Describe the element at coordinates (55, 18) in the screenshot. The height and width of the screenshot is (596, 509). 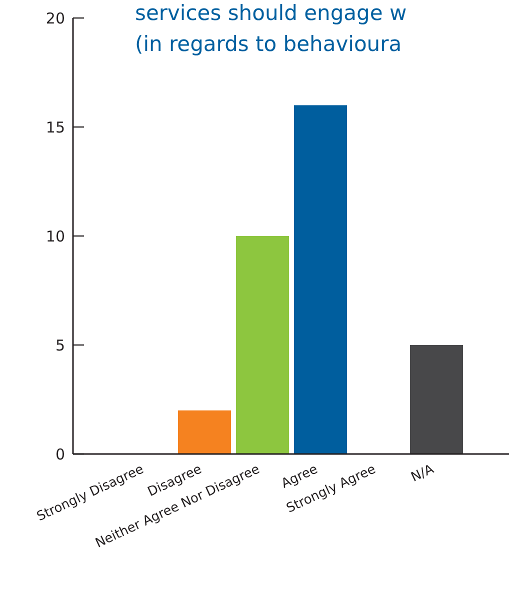
I see `y-tick-label: 20` at that location.